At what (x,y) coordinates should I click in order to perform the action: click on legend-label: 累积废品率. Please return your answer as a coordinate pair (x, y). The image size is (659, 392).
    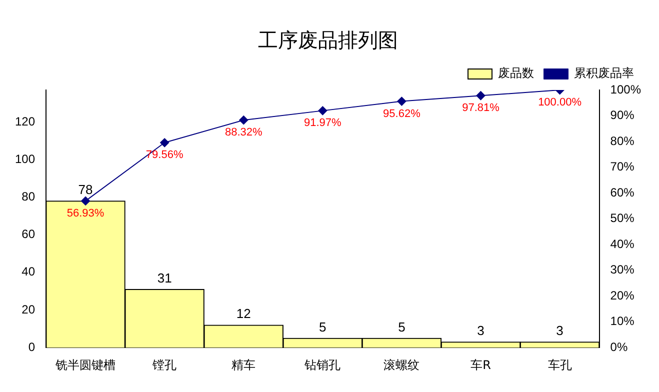
    Looking at the image, I should click on (604, 73).